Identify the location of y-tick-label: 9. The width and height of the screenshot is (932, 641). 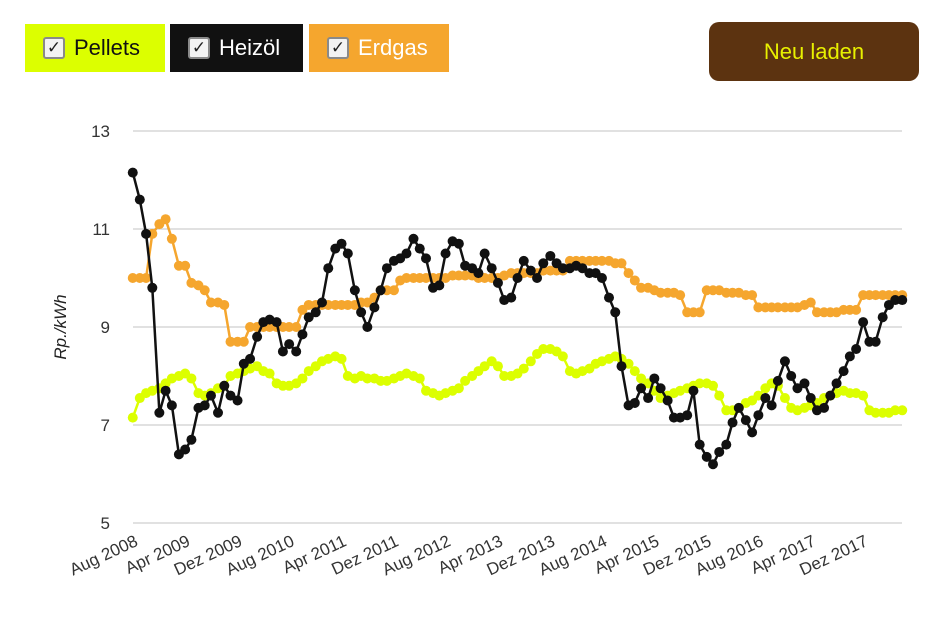
(105, 327).